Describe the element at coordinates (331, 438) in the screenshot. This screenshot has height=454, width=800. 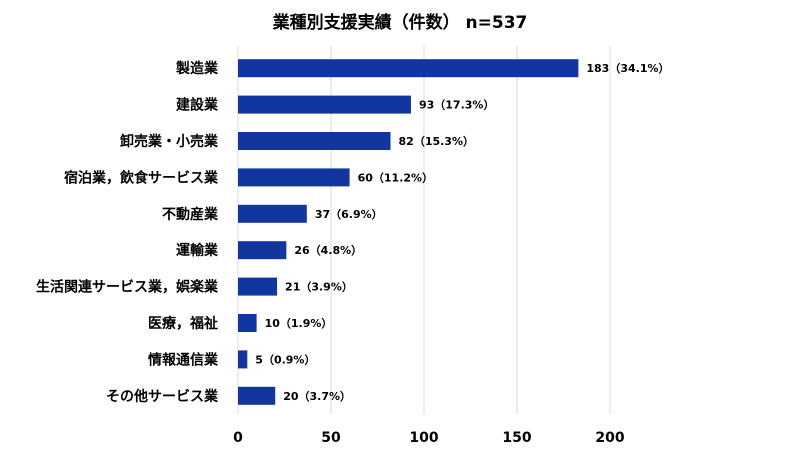
I see `x-tick-label: 50` at that location.